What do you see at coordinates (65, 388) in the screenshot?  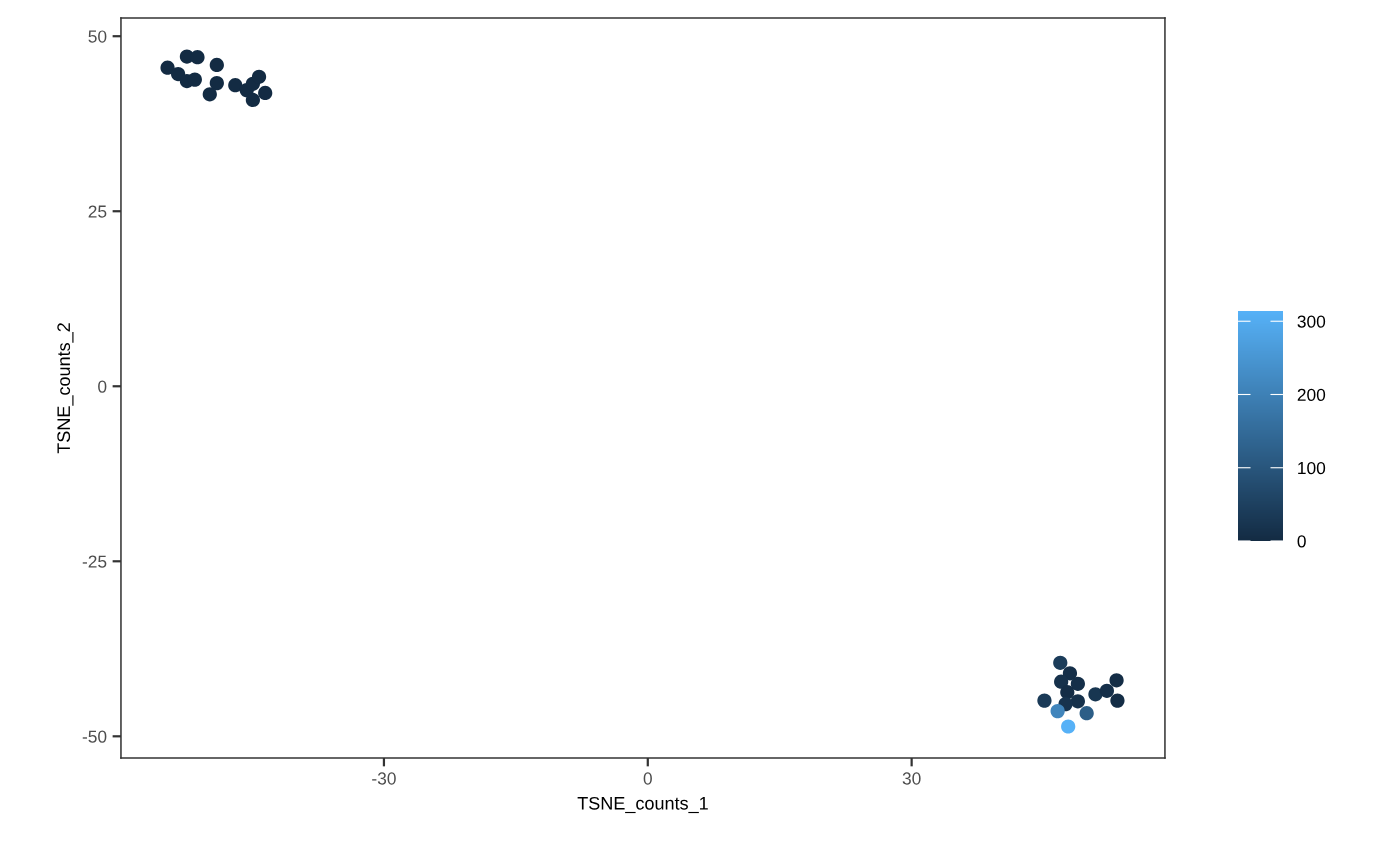 I see `y-axis-title: TSNE_counts_2` at bounding box center [65, 388].